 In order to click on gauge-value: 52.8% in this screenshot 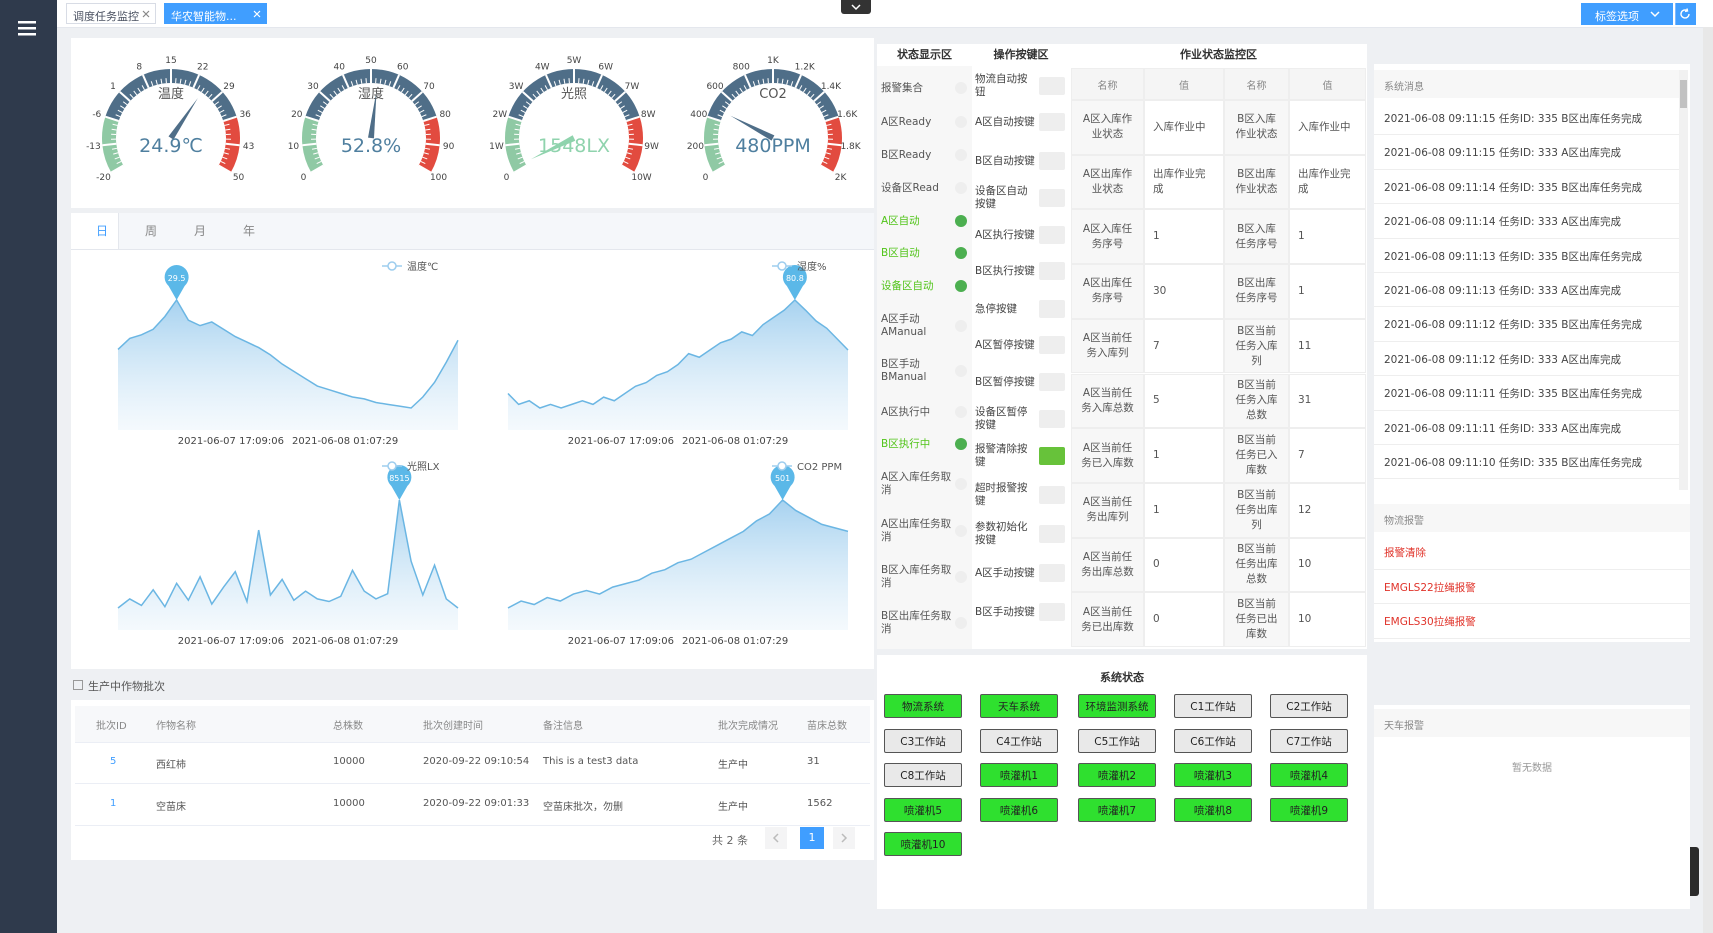, I will do `click(371, 146)`.